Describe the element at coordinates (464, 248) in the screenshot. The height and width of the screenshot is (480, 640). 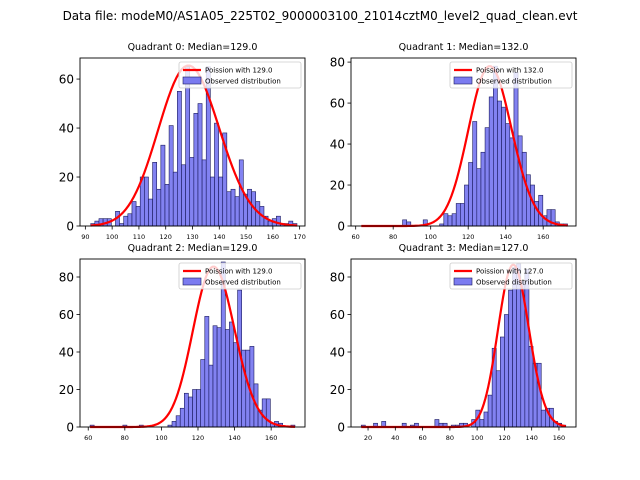
I see `subplot-title: Quadrant 3: Median=127.0` at that location.